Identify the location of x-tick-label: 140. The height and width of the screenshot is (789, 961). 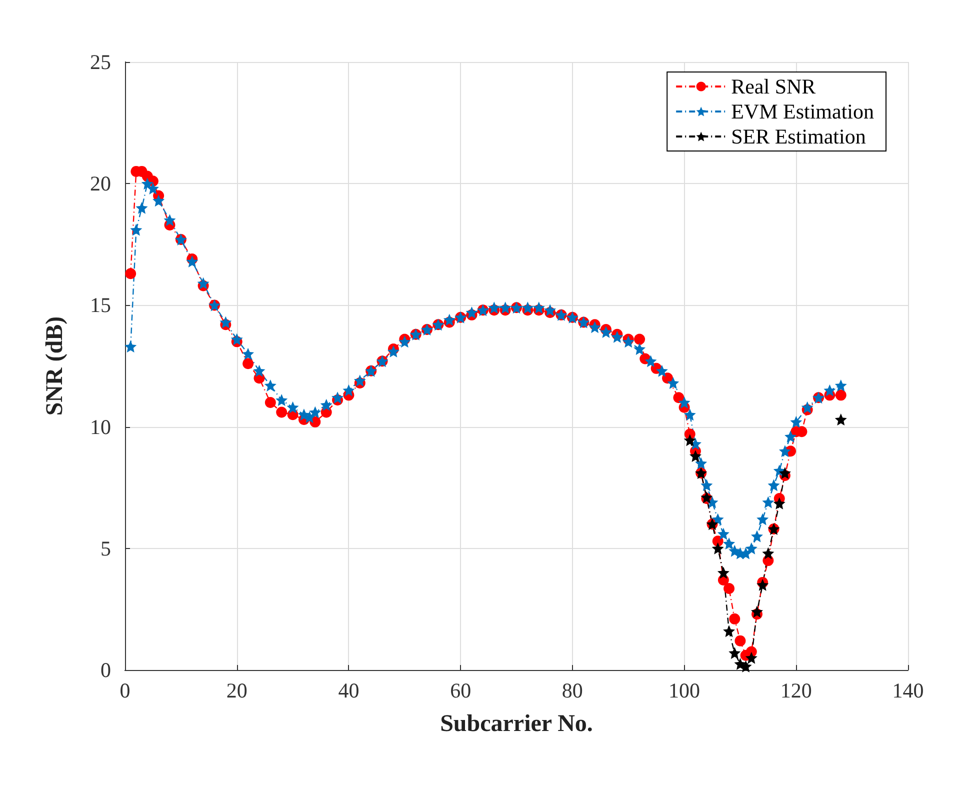
(908, 690).